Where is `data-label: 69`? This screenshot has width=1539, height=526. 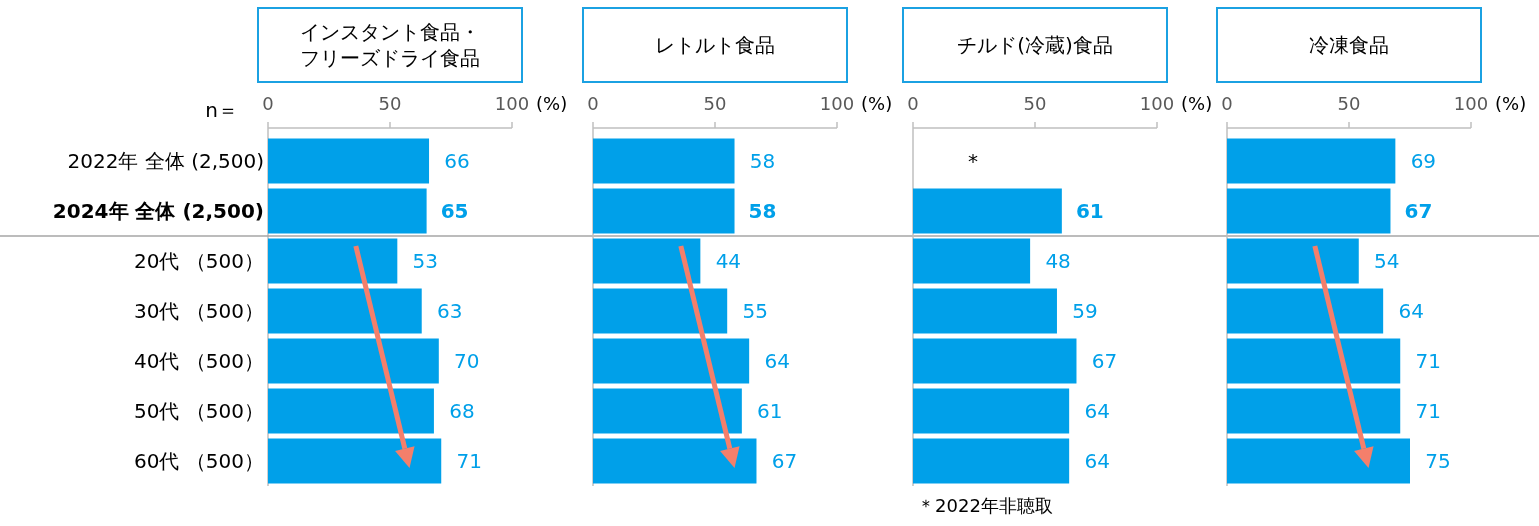
data-label: 69 is located at coordinates (1423, 161).